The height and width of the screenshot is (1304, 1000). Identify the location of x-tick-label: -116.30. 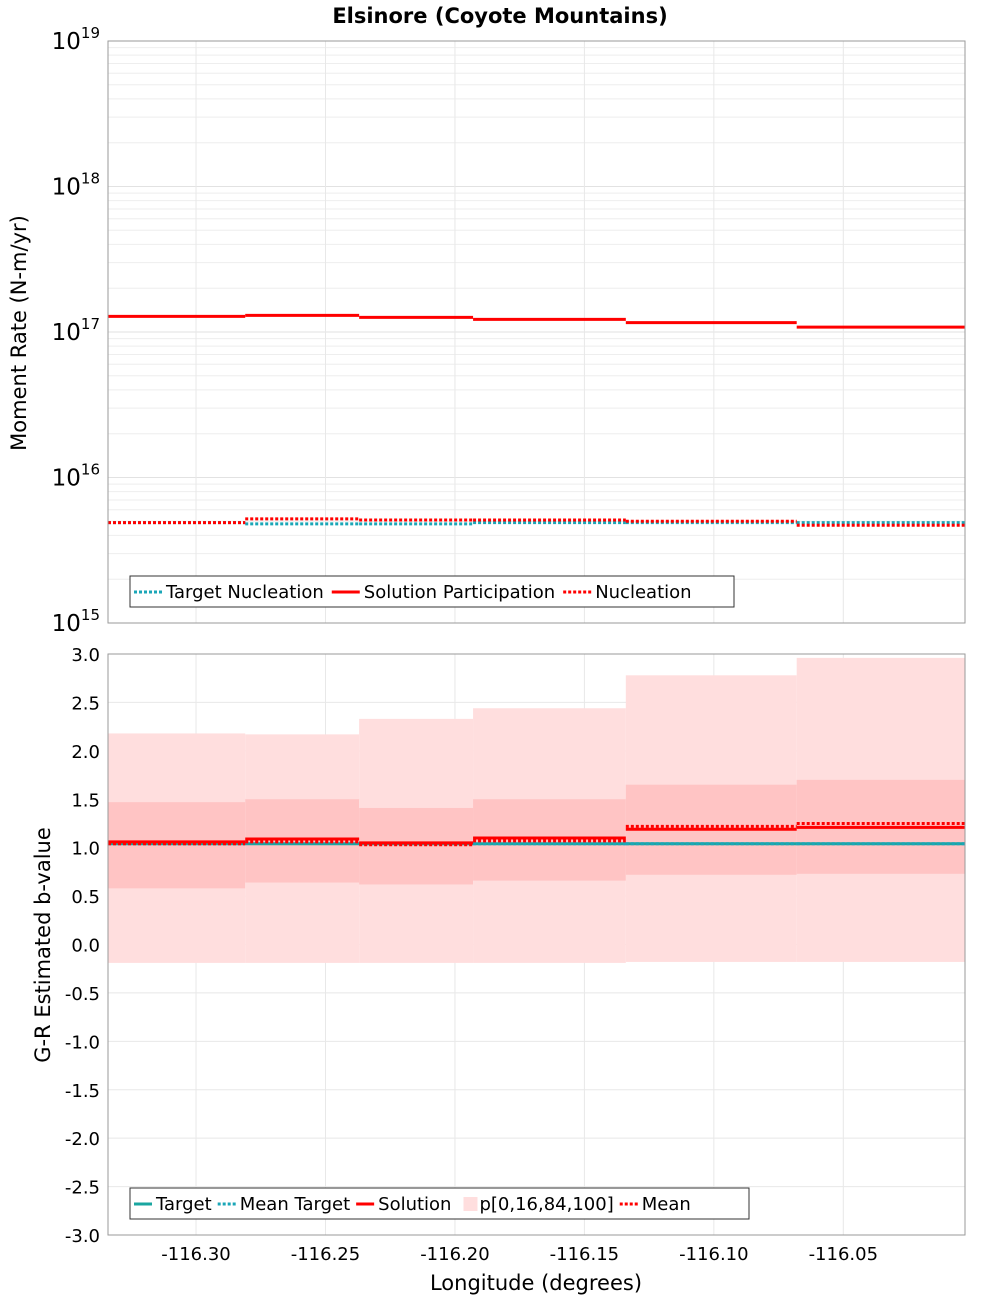
(195, 1254).